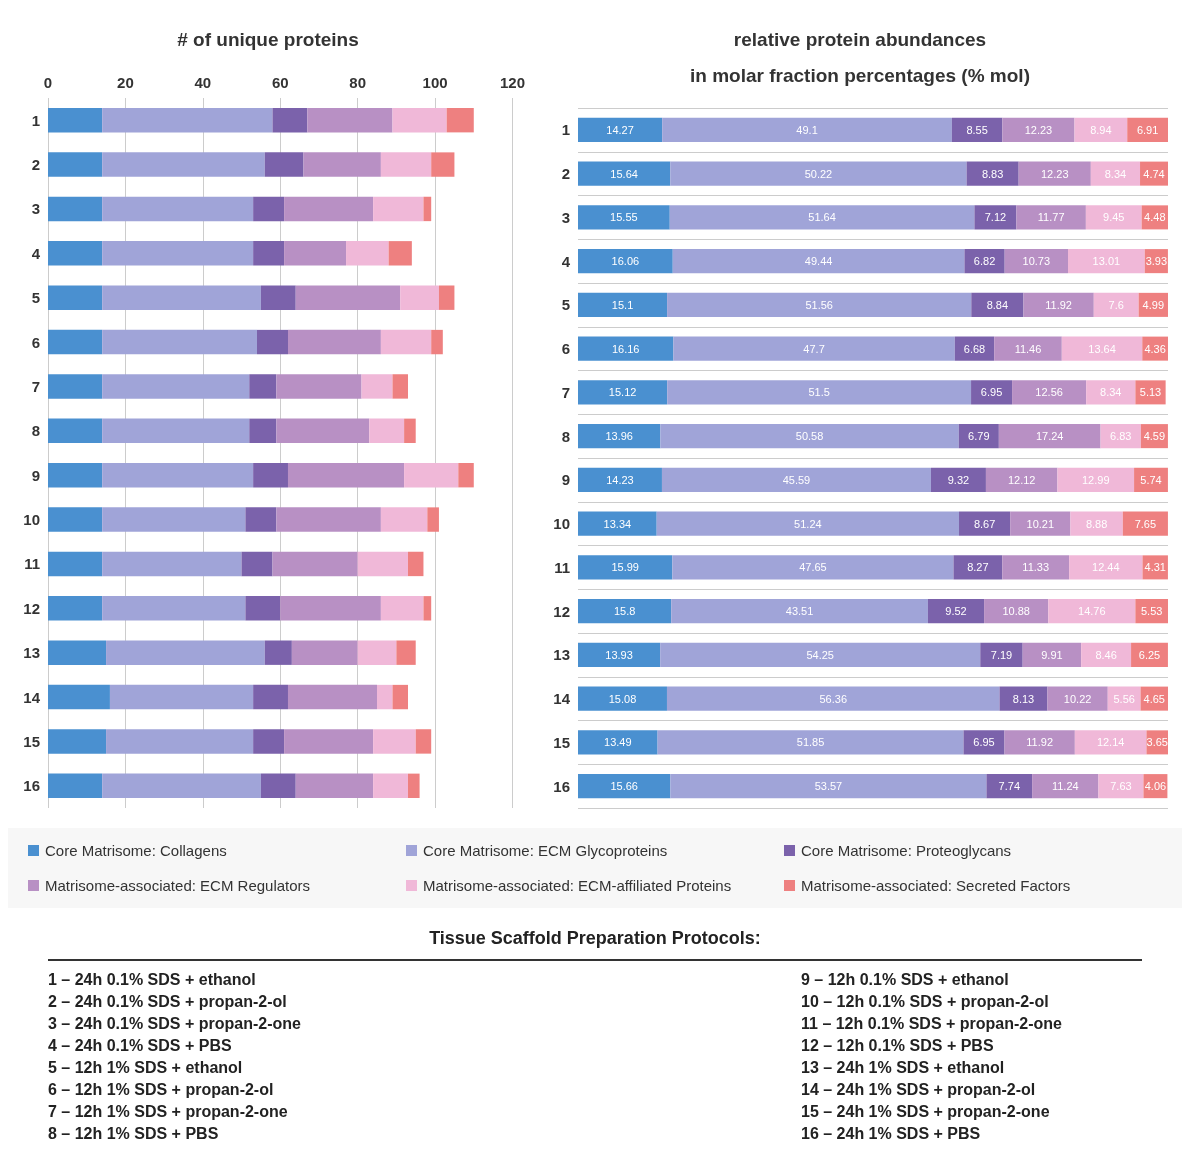 This screenshot has width=1190, height=1164. I want to click on data-label: 15.08, so click(622, 698).